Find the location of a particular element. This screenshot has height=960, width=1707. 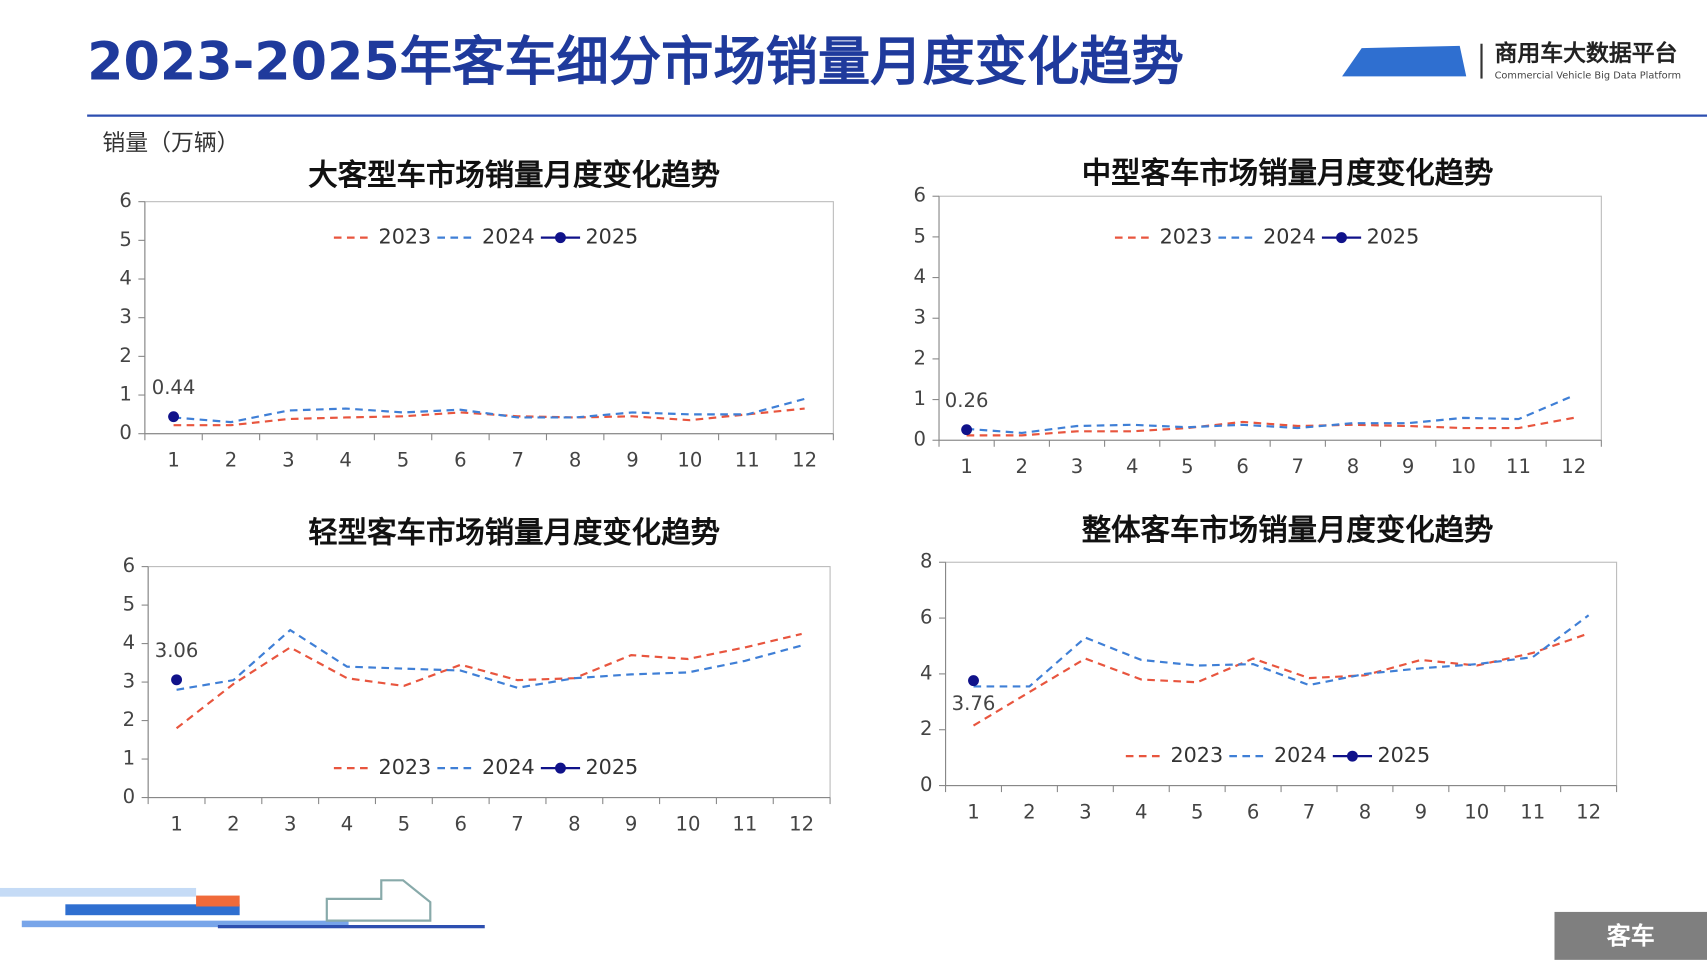

data-label: 0.44 is located at coordinates (174, 387).